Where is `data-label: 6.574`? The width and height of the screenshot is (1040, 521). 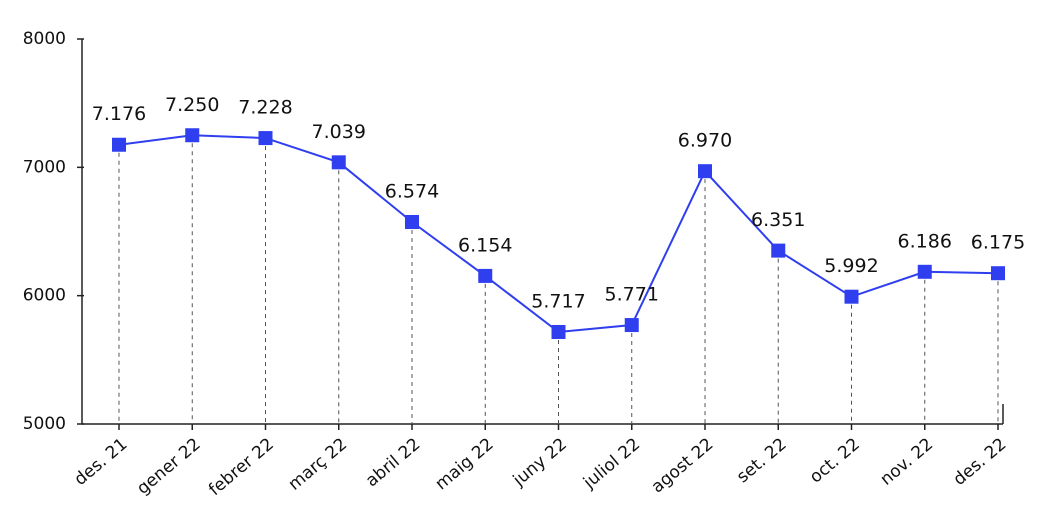
data-label: 6.574 is located at coordinates (412, 192).